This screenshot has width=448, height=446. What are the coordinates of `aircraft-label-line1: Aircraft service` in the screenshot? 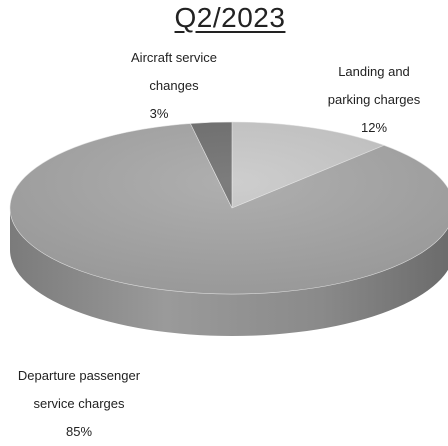 It's located at (174, 57).